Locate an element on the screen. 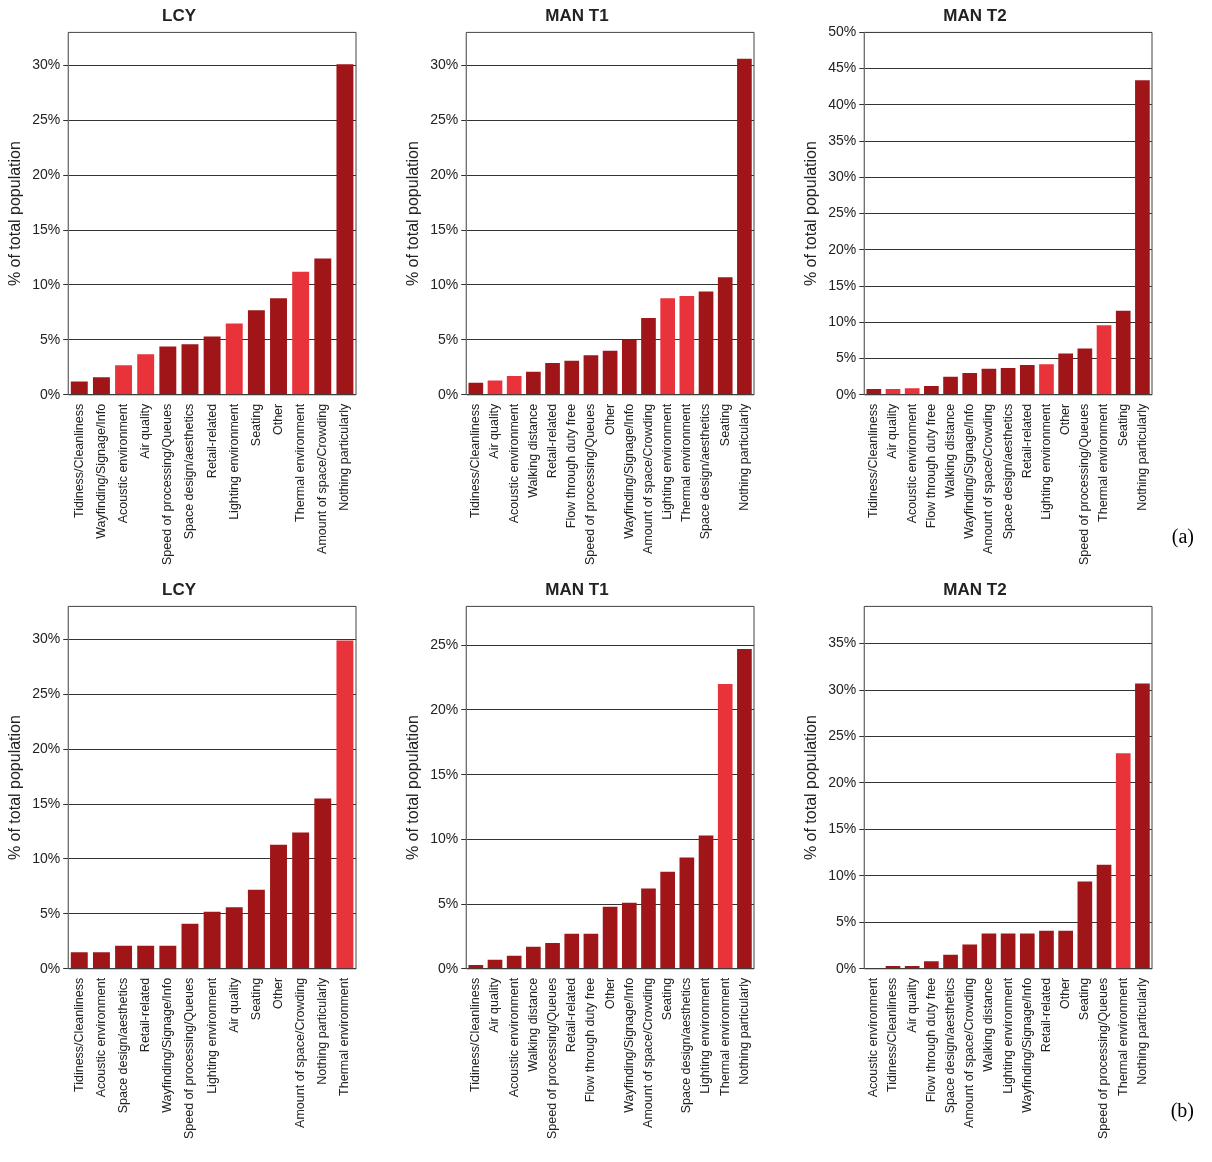 Image resolution: width=1212 pixels, height=1162 pixels. y-tick-label: 45% is located at coordinates (842, 67).